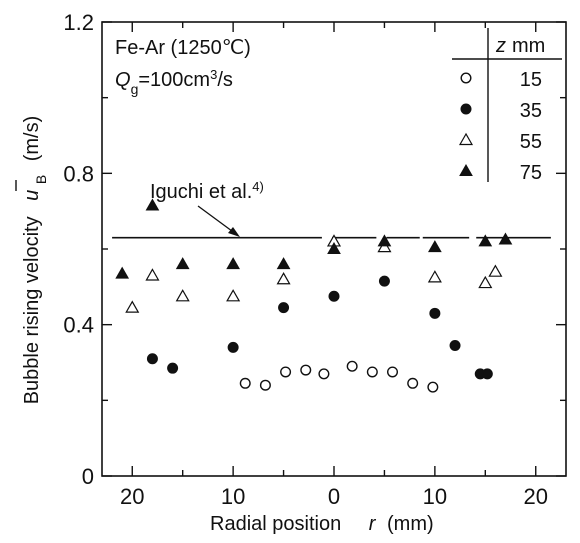 This screenshot has height=543, width=580. What do you see at coordinates (78, 325) in the screenshot?
I see `y-tick-label: 0.4` at bounding box center [78, 325].